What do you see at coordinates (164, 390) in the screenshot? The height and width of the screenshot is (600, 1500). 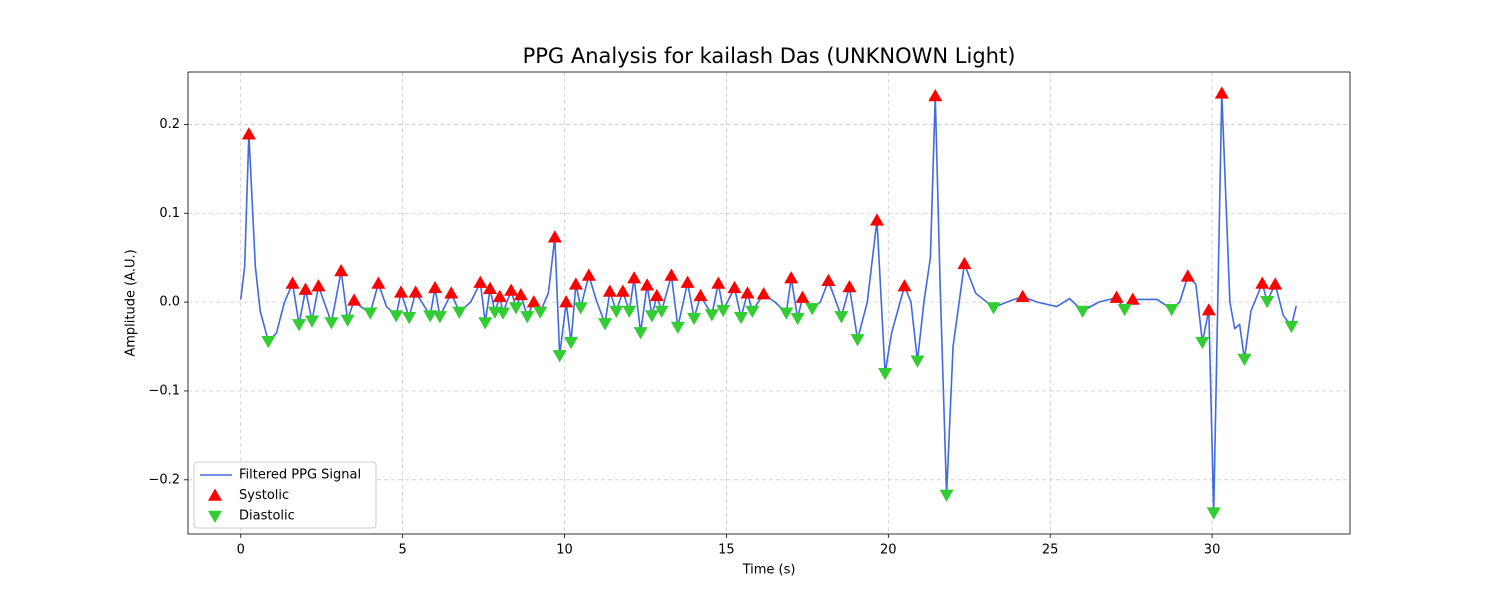 I see `y-tick-label: −0.1` at bounding box center [164, 390].